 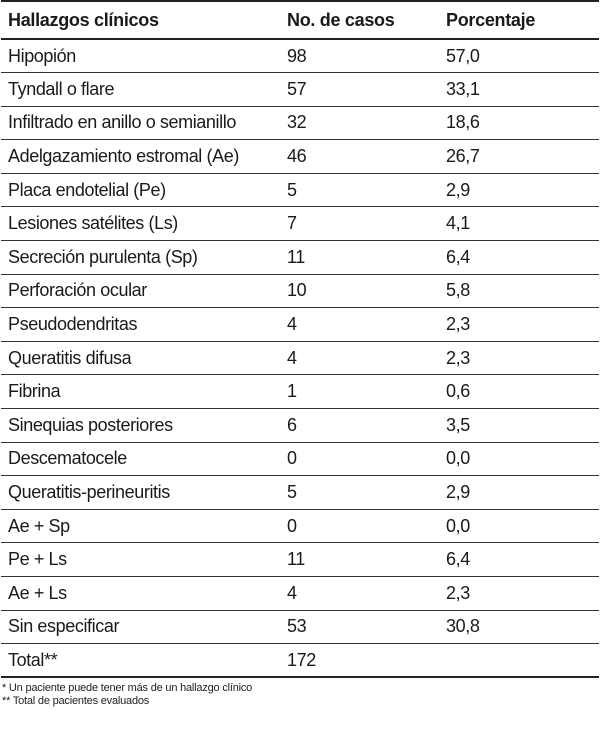 I want to click on cell-finding: Ae + Sp, so click(x=140, y=526).